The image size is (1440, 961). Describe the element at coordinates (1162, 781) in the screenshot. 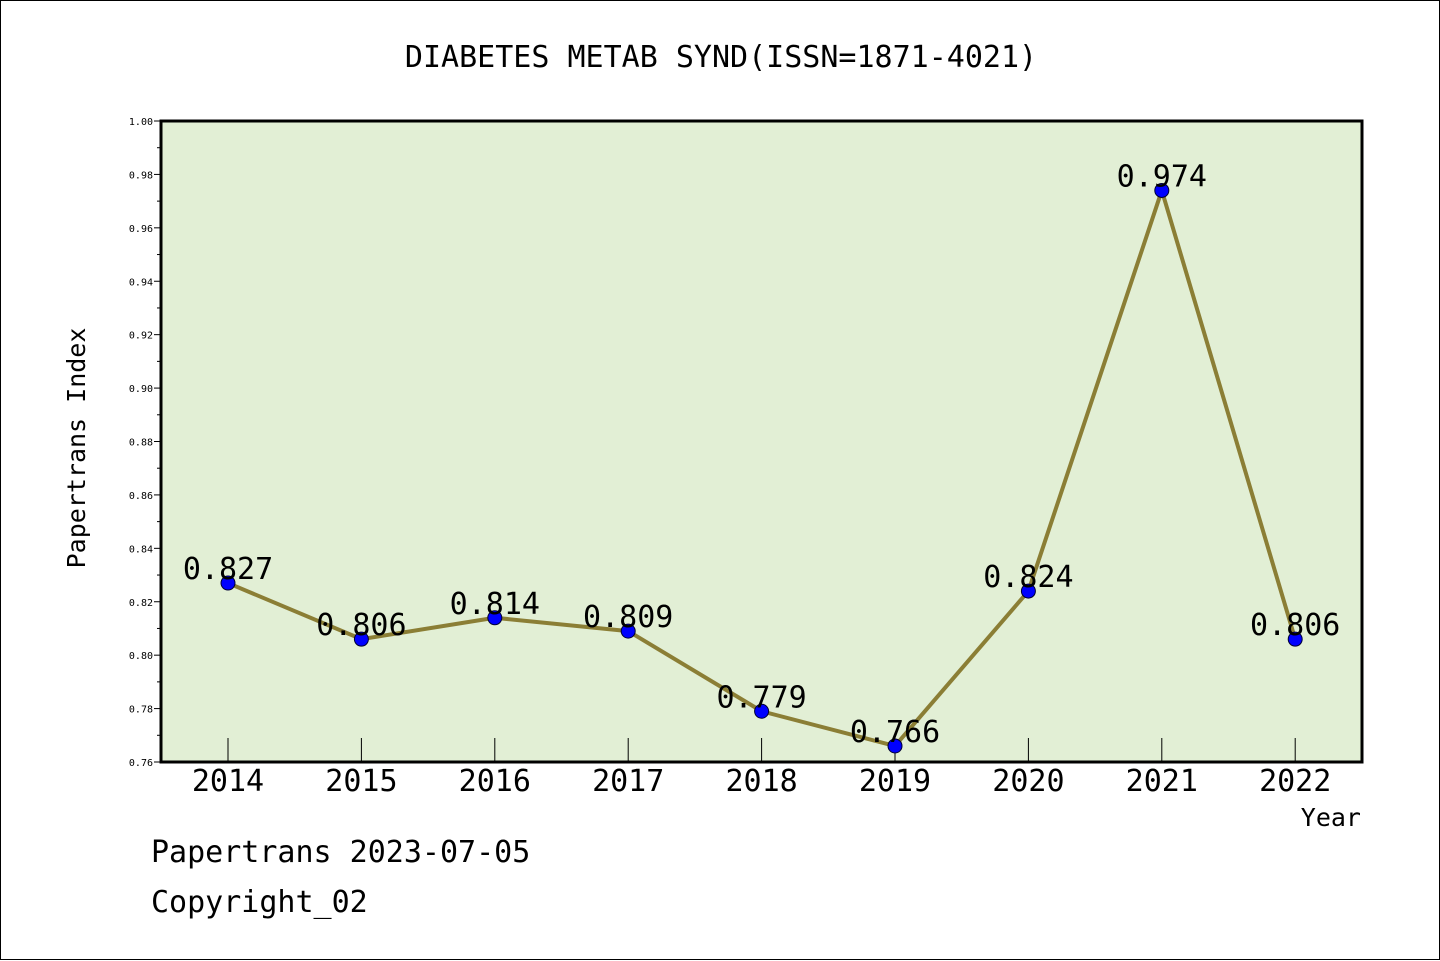

I see `x-tick-label: 2021` at that location.